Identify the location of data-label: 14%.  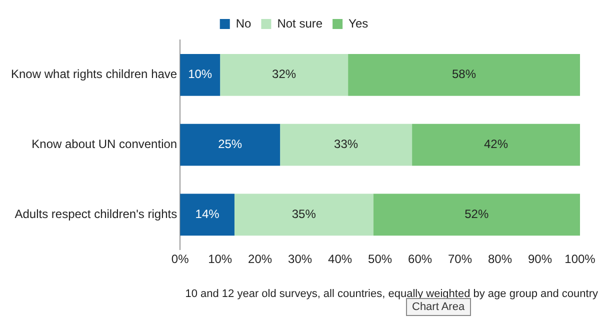
(207, 213).